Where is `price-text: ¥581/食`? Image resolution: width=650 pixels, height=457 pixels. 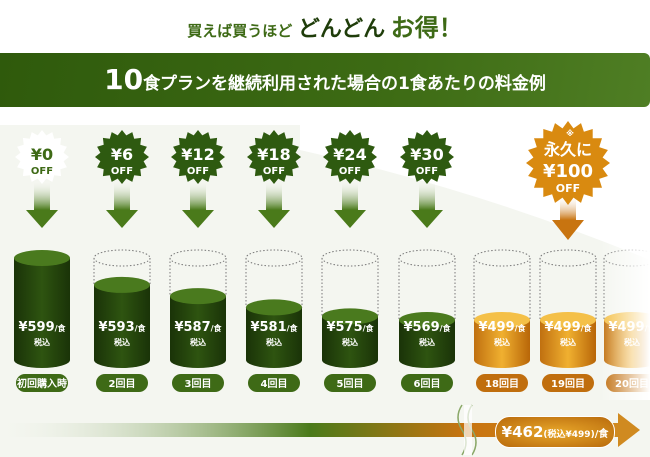
price-text: ¥581/食 is located at coordinates (274, 327).